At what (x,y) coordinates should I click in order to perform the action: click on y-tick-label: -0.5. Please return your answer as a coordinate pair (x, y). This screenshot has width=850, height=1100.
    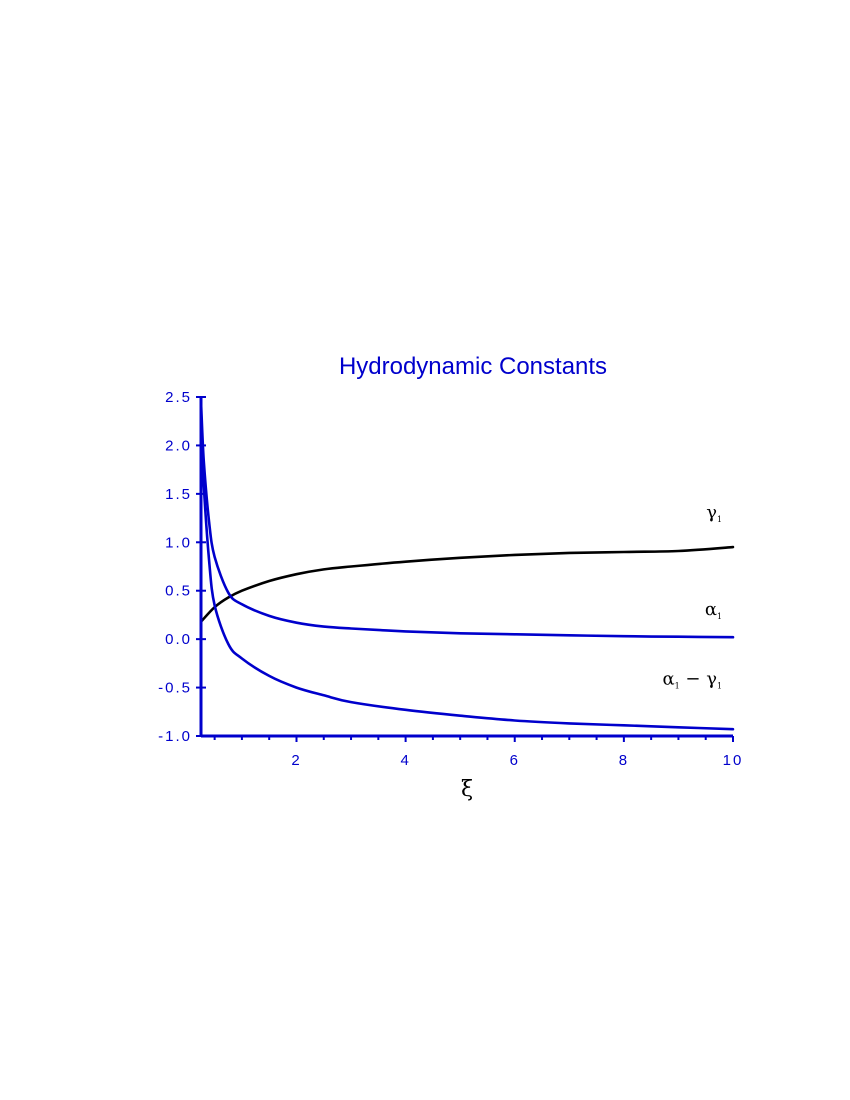
    Looking at the image, I should click on (175, 688).